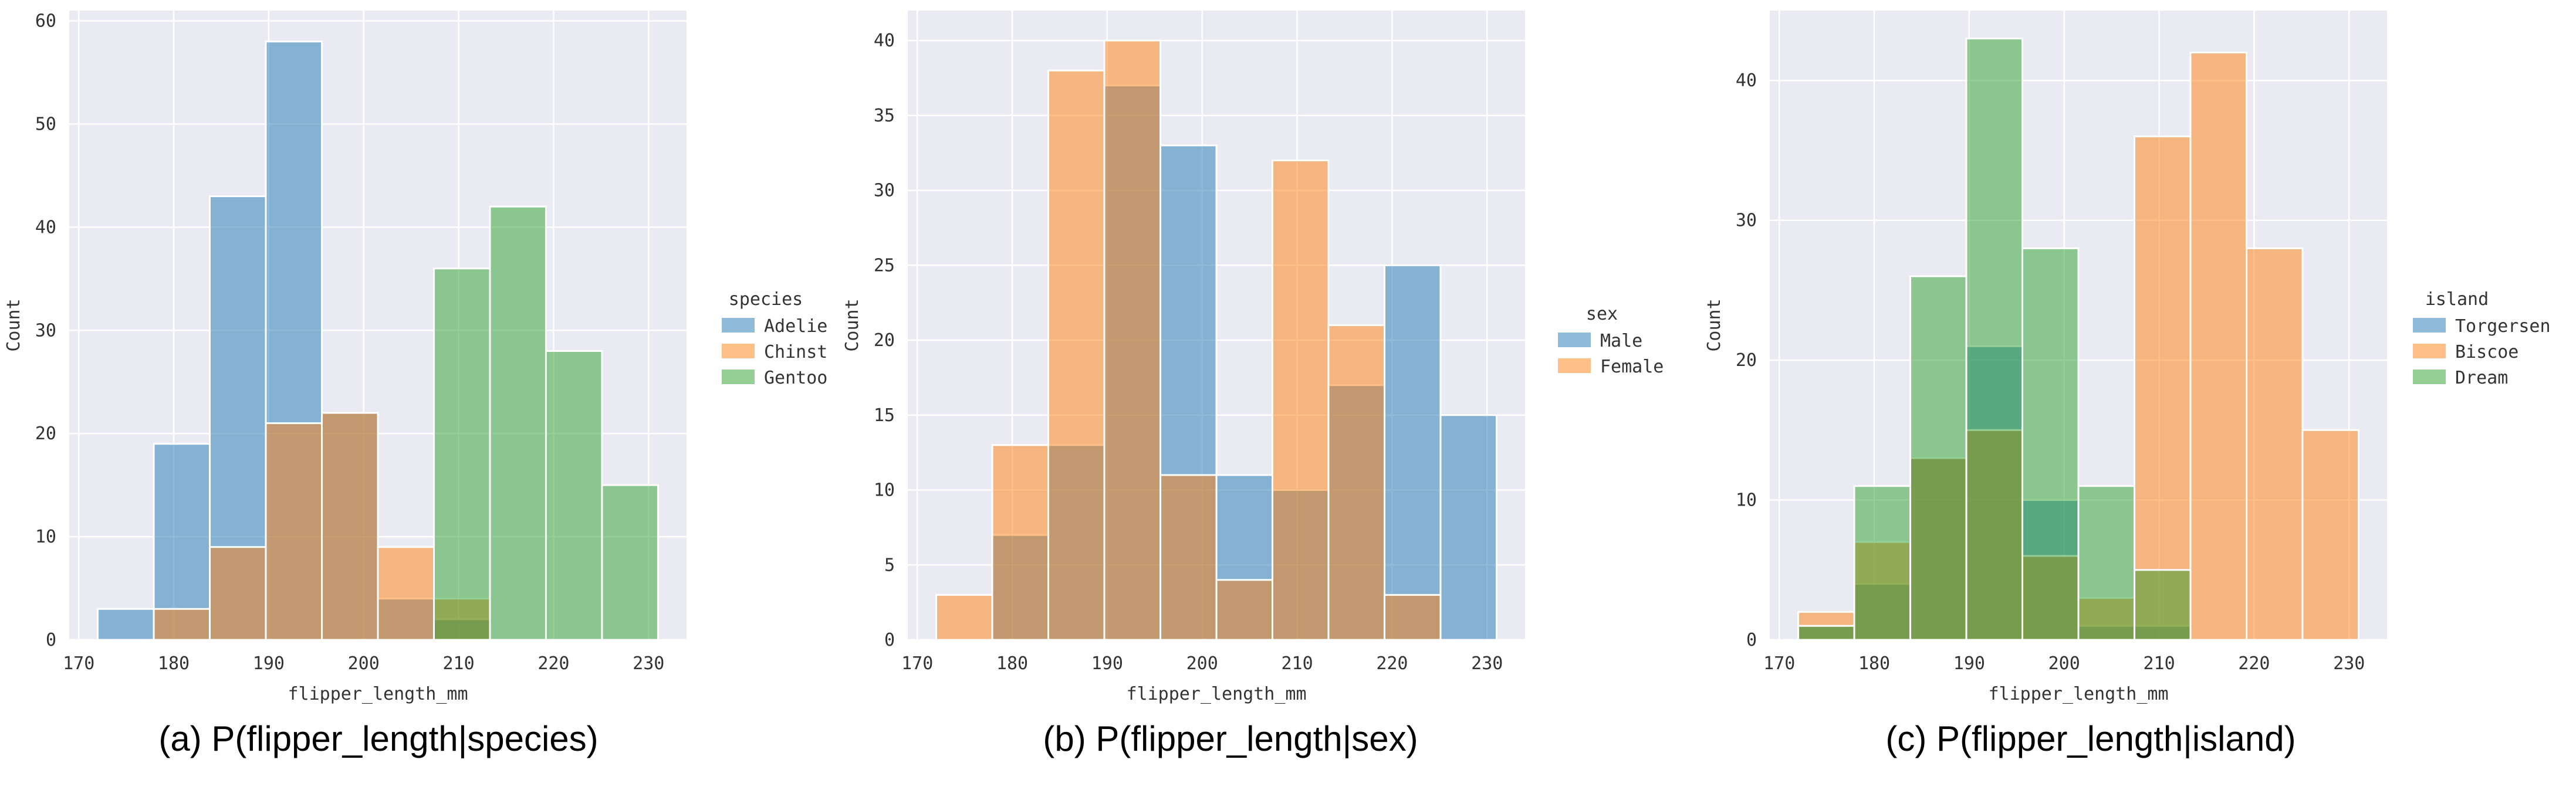 The image size is (2576, 790). I want to click on legend-title: species, so click(766, 300).